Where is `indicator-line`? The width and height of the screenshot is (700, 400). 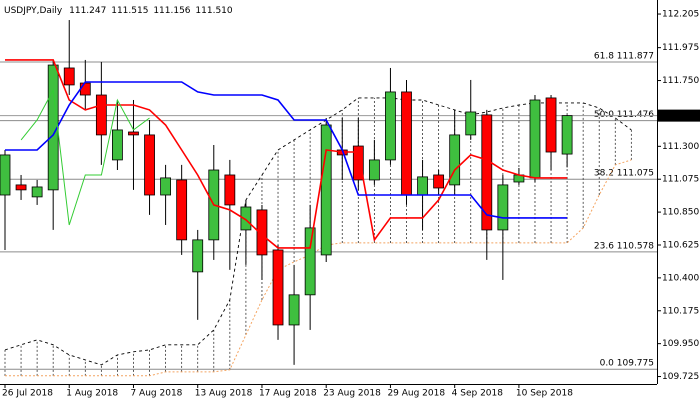
indicator-line is located at coordinates (85, 157).